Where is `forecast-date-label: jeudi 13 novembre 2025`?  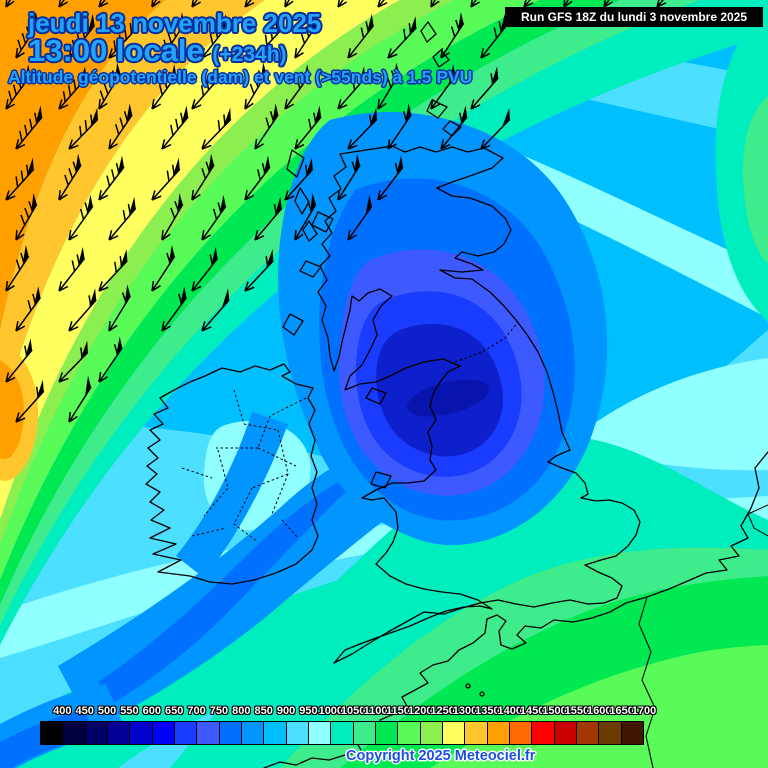 forecast-date-label: jeudi 13 novembre 2025 is located at coordinates (175, 23).